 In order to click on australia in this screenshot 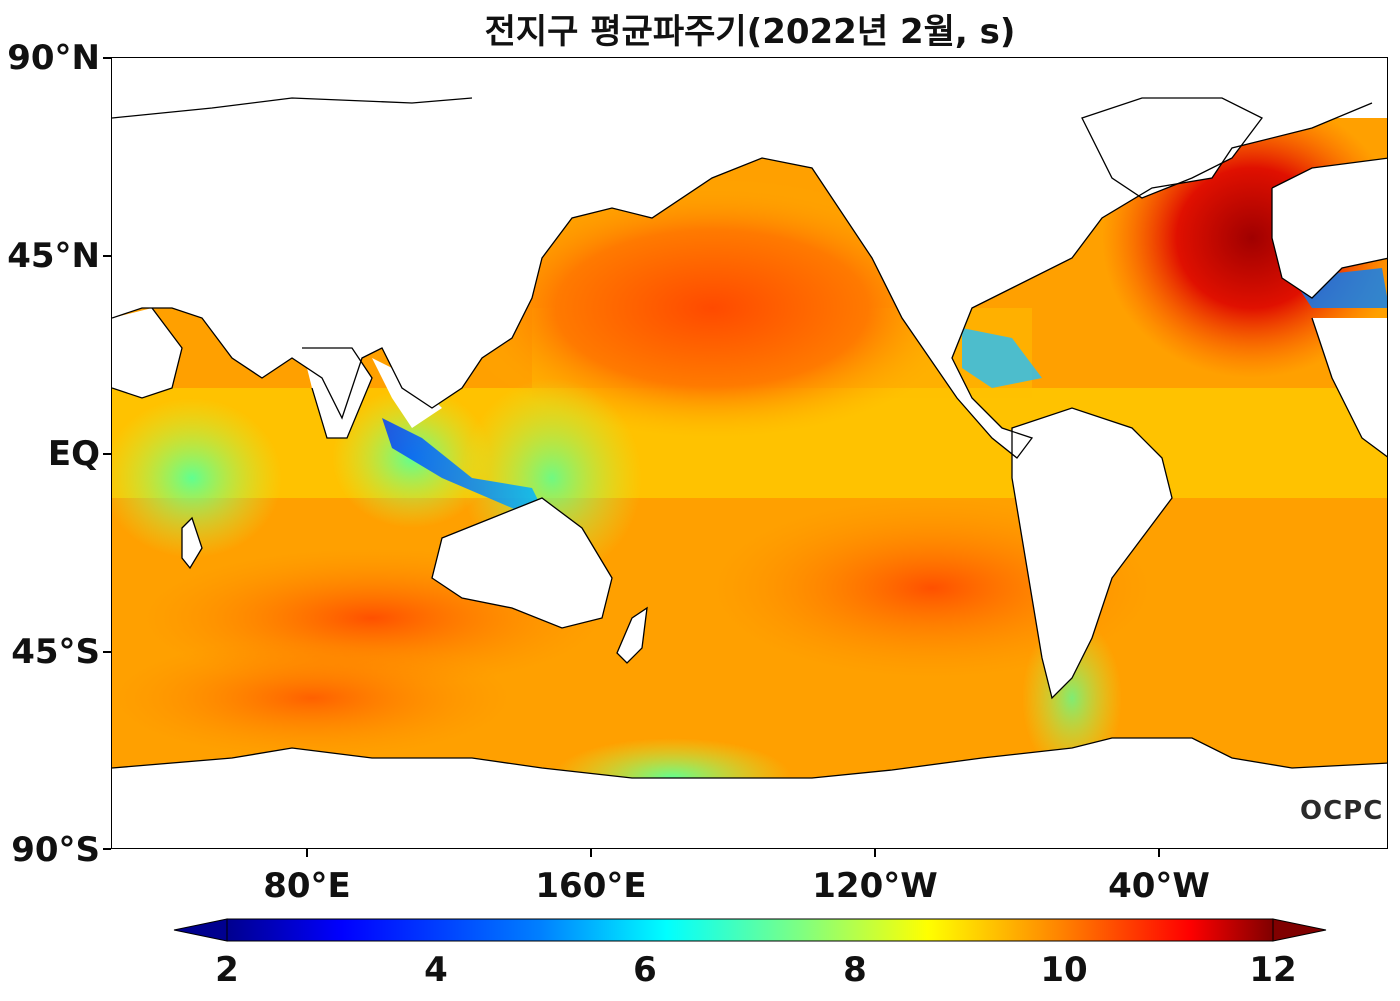, I will do `click(522, 563)`.